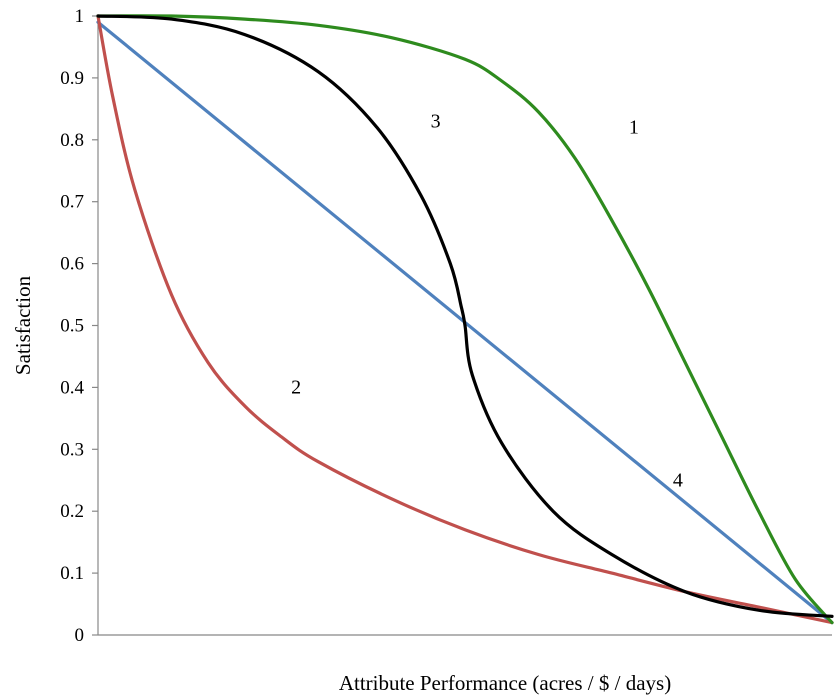 This screenshot has height=698, width=839. I want to click on y-tick-label: 0, so click(80, 635).